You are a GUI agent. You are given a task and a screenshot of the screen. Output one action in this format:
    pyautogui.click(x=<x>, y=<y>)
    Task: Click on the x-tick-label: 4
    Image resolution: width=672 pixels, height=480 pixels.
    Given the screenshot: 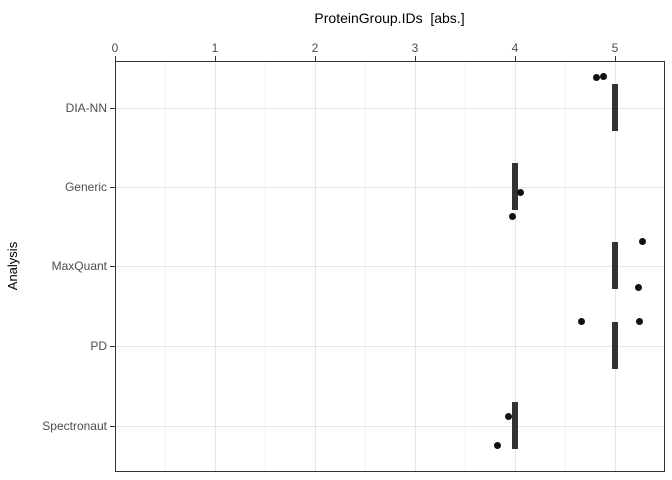 What is the action you would take?
    pyautogui.click(x=515, y=48)
    